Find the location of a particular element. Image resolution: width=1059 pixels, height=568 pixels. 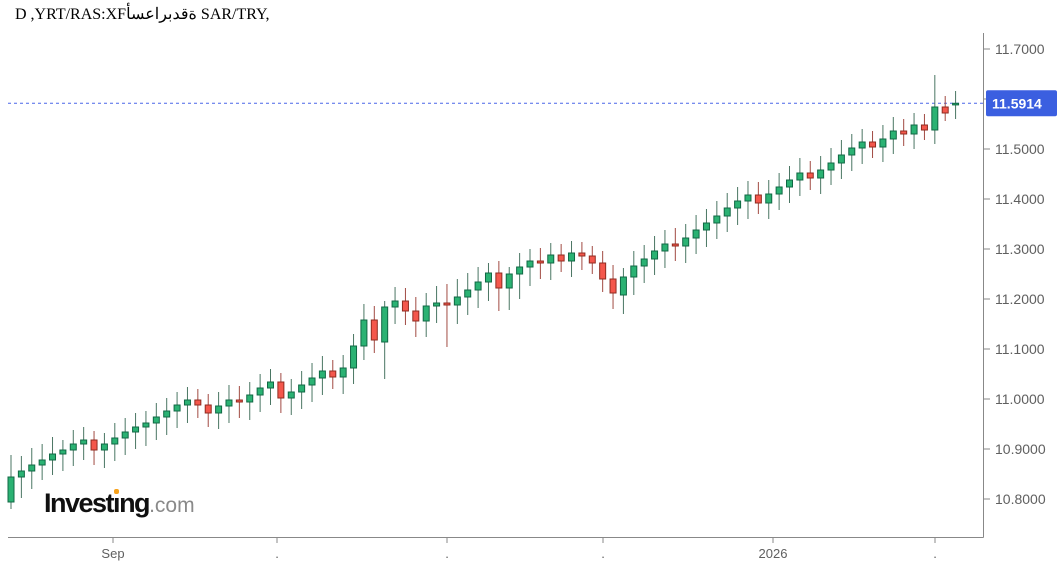

x-axis: Sep... 2026. is located at coordinates (519, 549).